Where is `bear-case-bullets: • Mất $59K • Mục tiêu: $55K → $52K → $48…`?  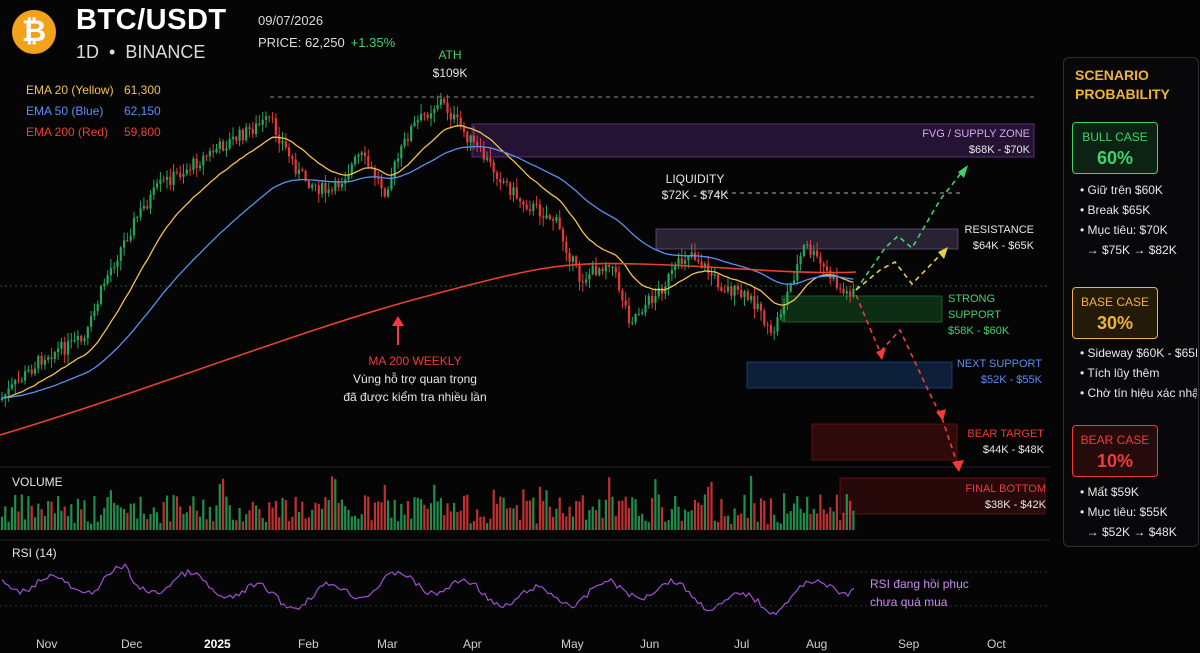 bear-case-bullets: • Mất $59K • Mục tiêu: $55K → $52K → $48… is located at coordinates (1128, 512).